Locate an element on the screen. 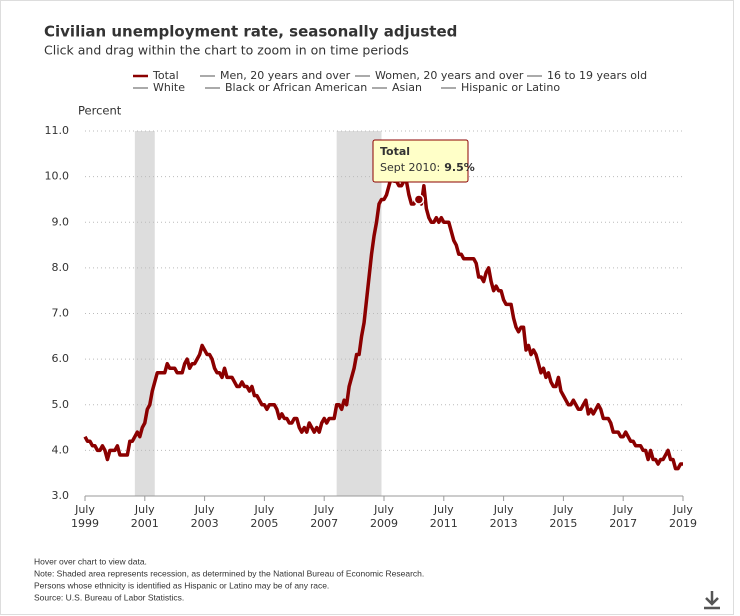 The image size is (740, 616). y-tick-label: 11.0 is located at coordinates (57, 130).